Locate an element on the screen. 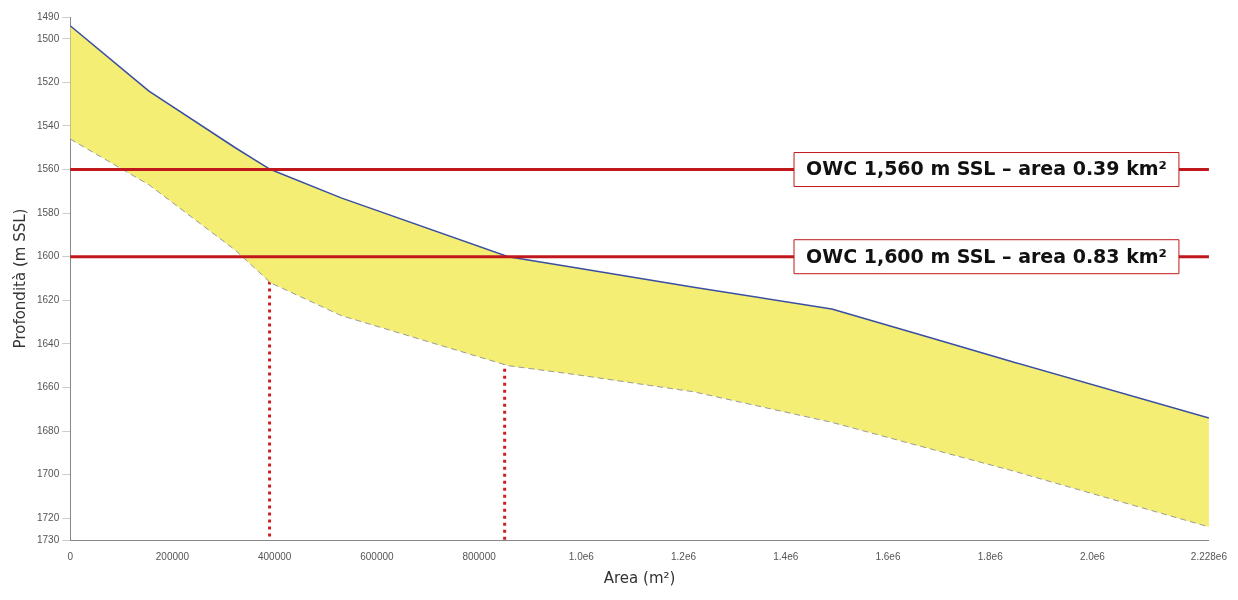 Image resolution: width=1238 pixels, height=600 pixels. x-axis-title: Area (m²) is located at coordinates (639, 577).